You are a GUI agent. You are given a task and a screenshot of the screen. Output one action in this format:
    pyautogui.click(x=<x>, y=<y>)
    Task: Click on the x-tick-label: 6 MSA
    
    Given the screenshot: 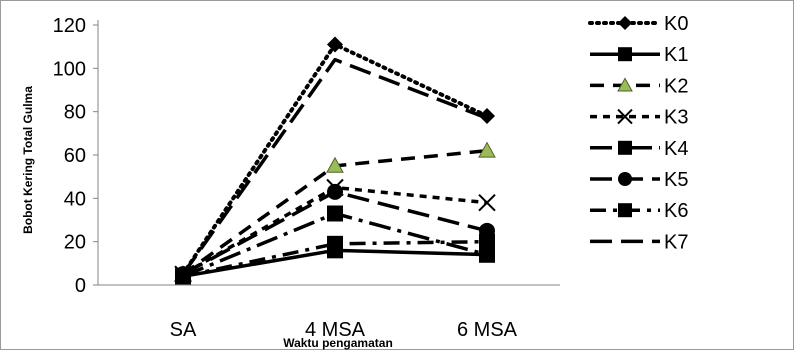 What is the action you would take?
    pyautogui.click(x=487, y=330)
    